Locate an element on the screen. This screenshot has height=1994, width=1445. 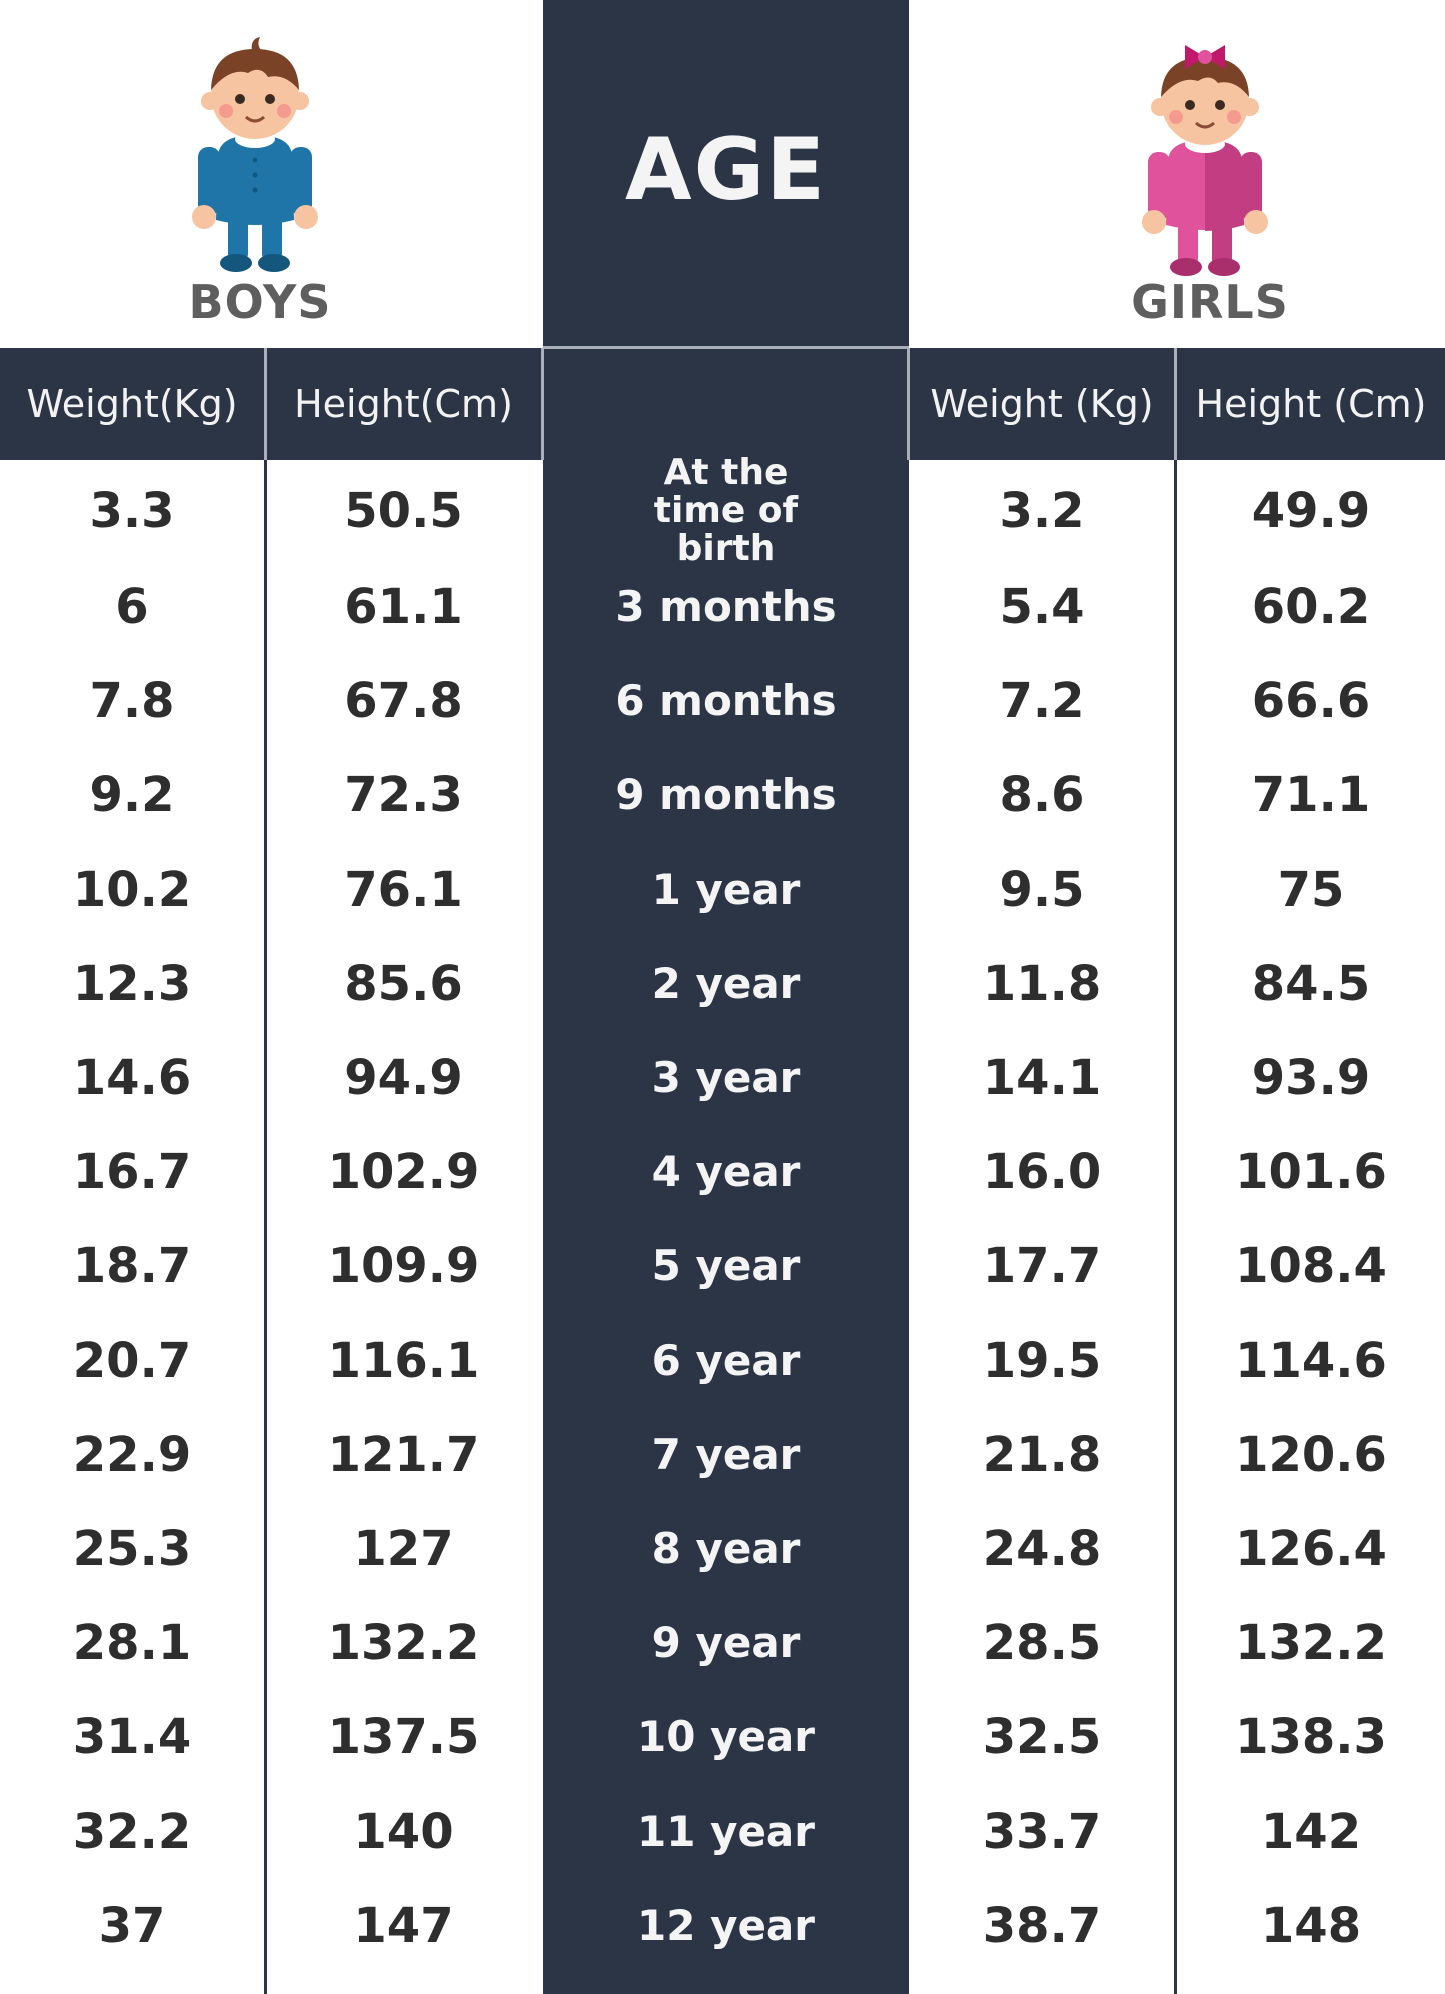
boys-weight-cell: 10.2 is located at coordinates (132, 889).